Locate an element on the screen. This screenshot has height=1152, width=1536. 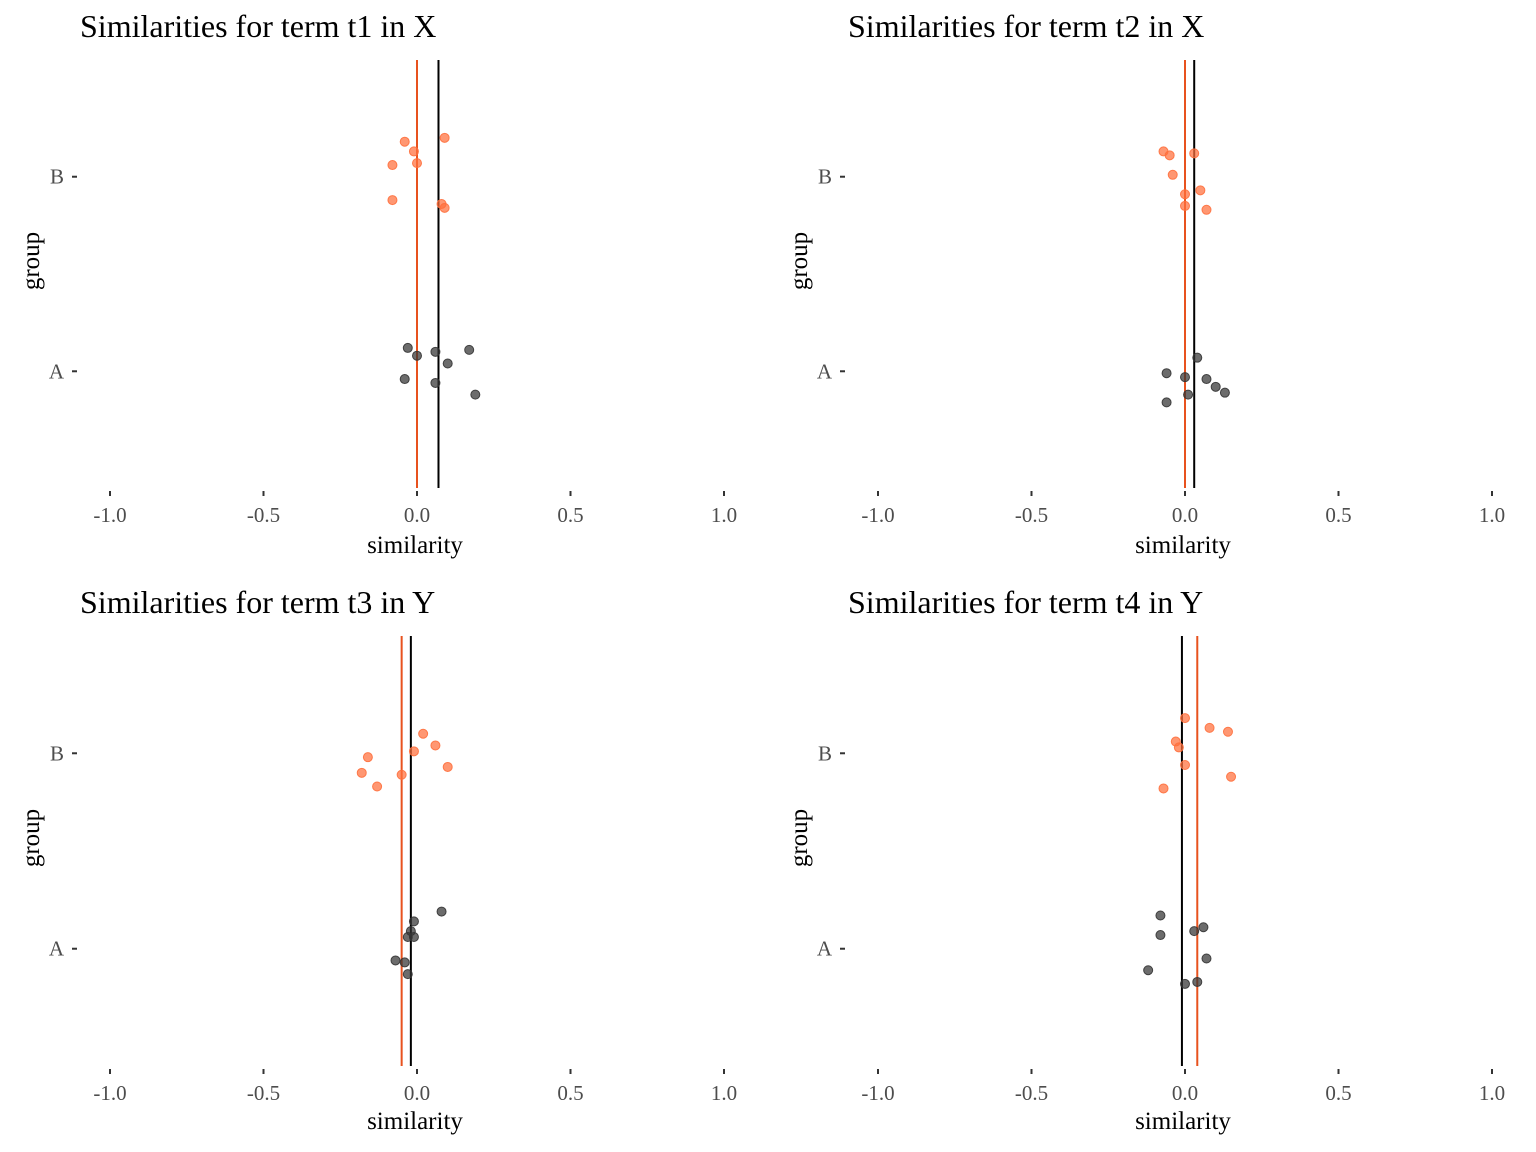
panel-title: Similarities for term t4 in Y is located at coordinates (1025, 602).